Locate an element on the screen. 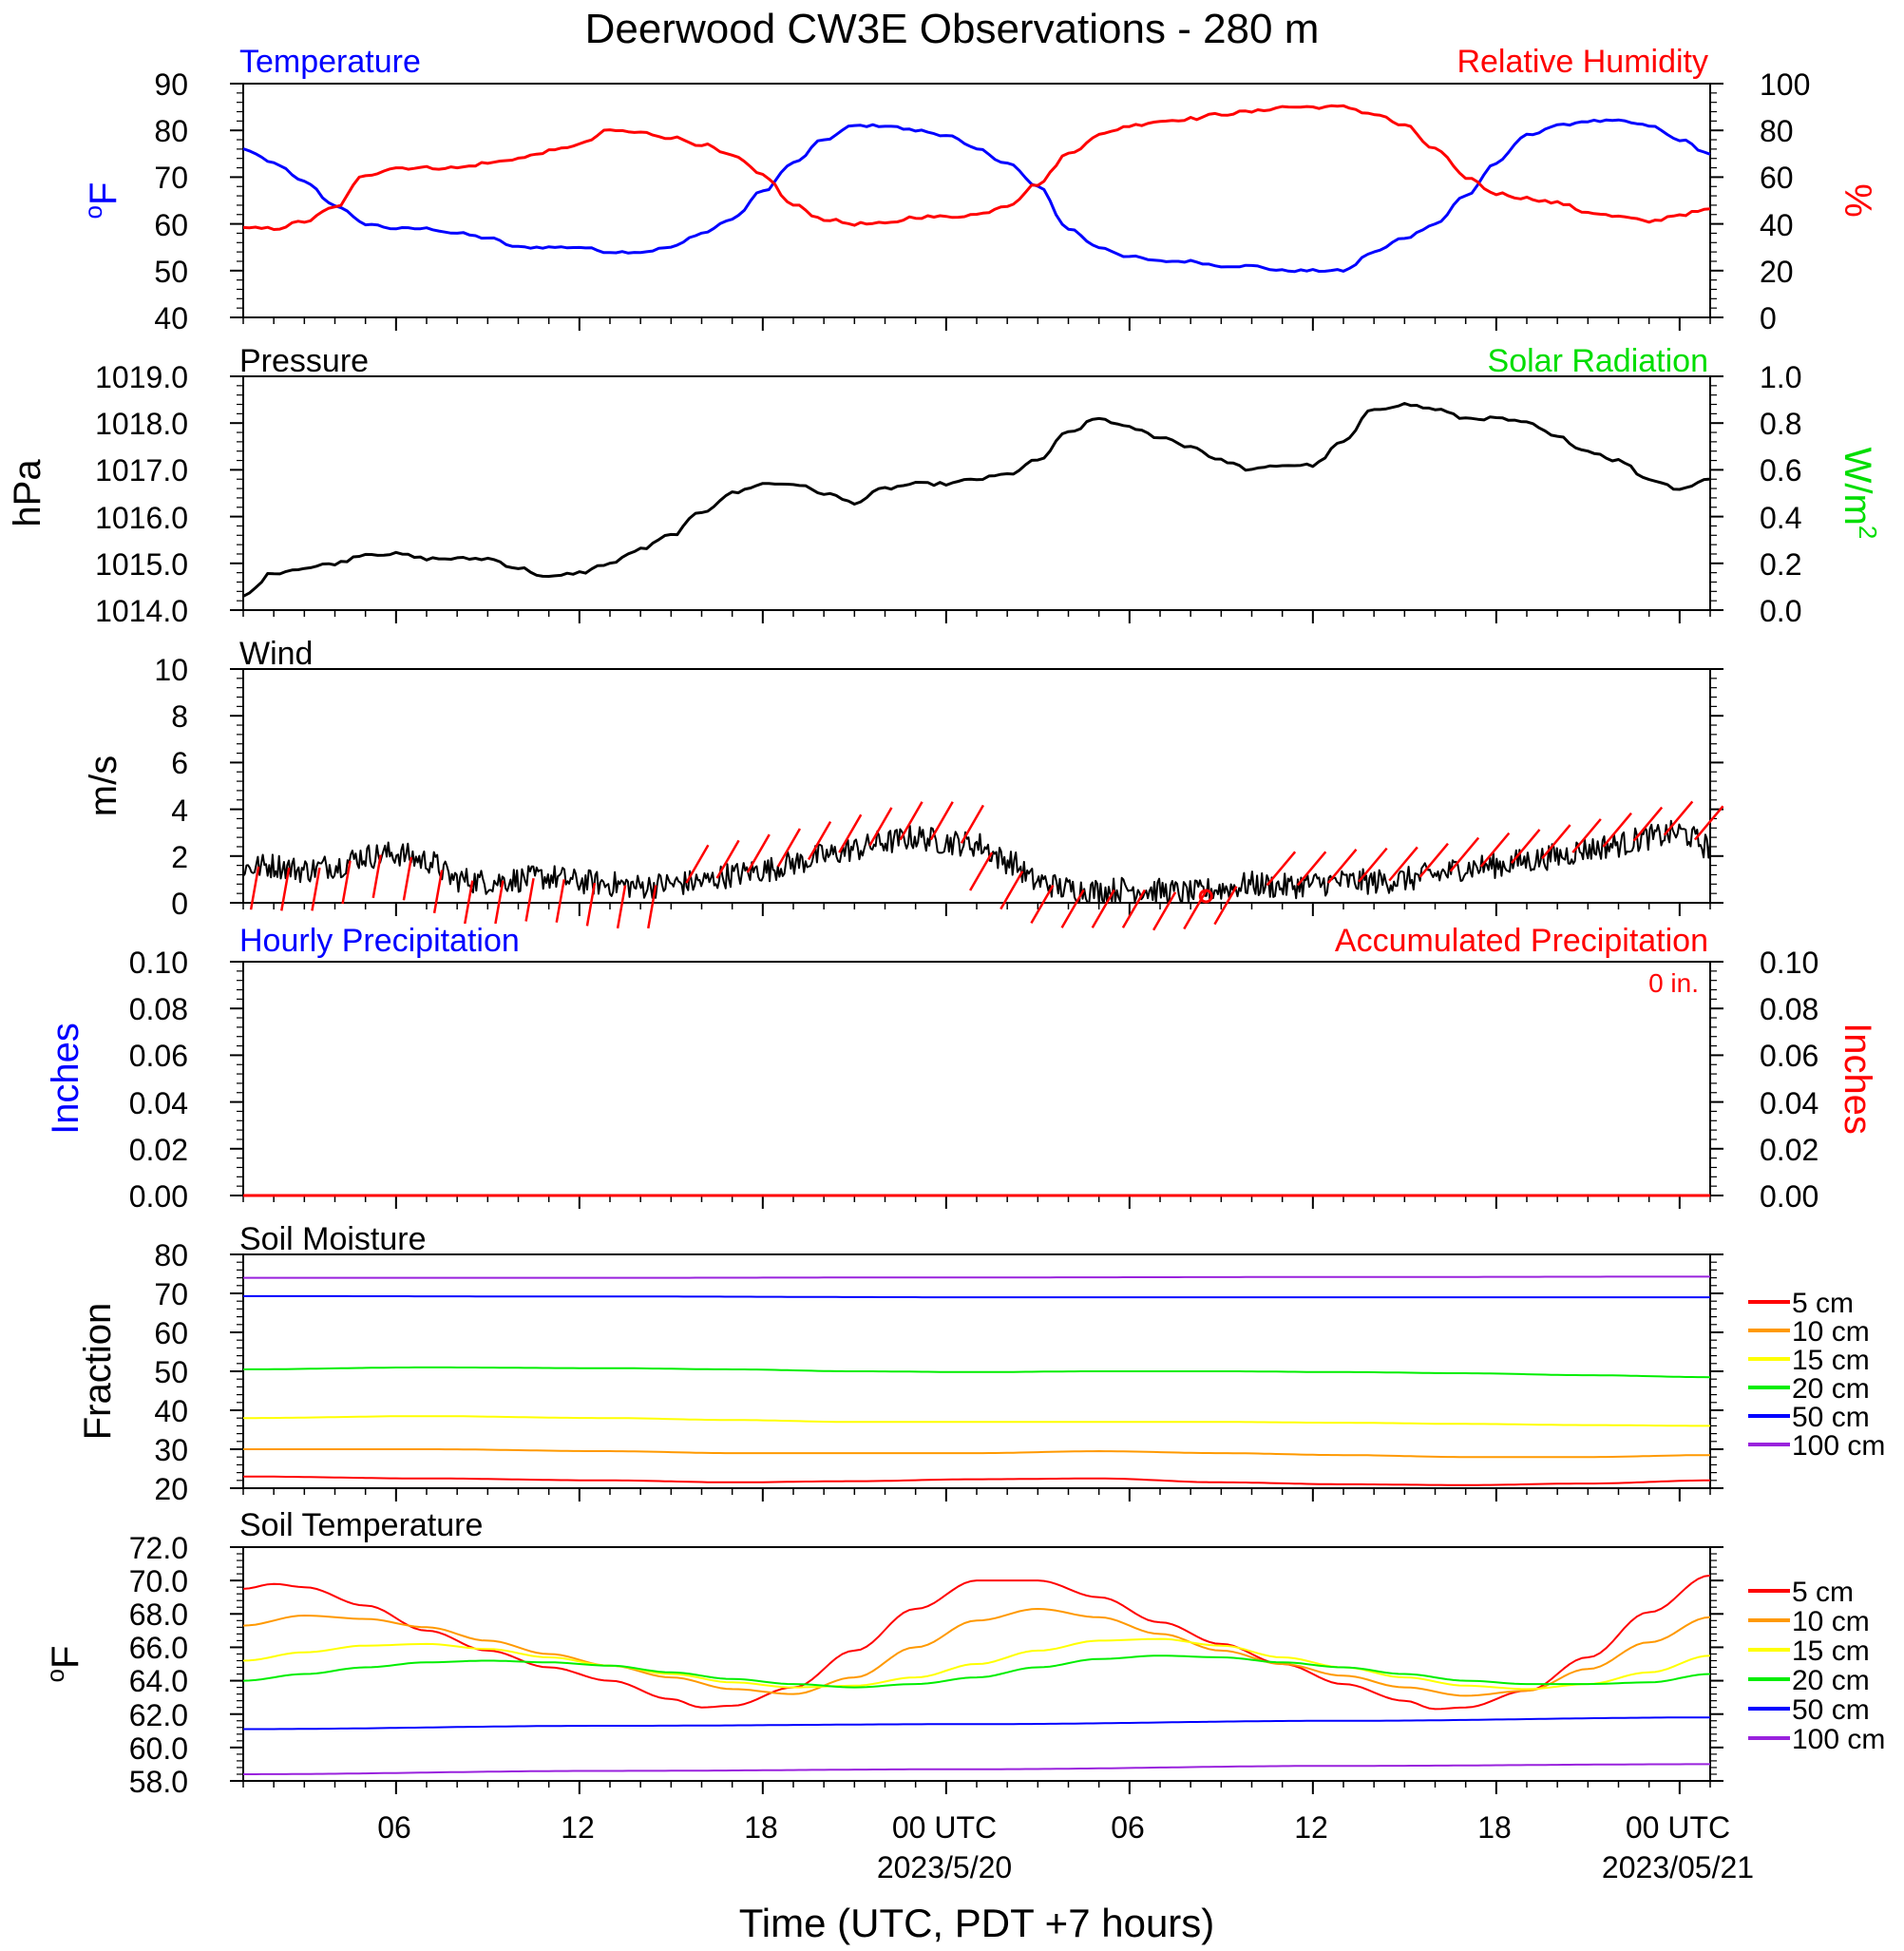  rh-tick-label: 0 is located at coordinates (1768, 318).